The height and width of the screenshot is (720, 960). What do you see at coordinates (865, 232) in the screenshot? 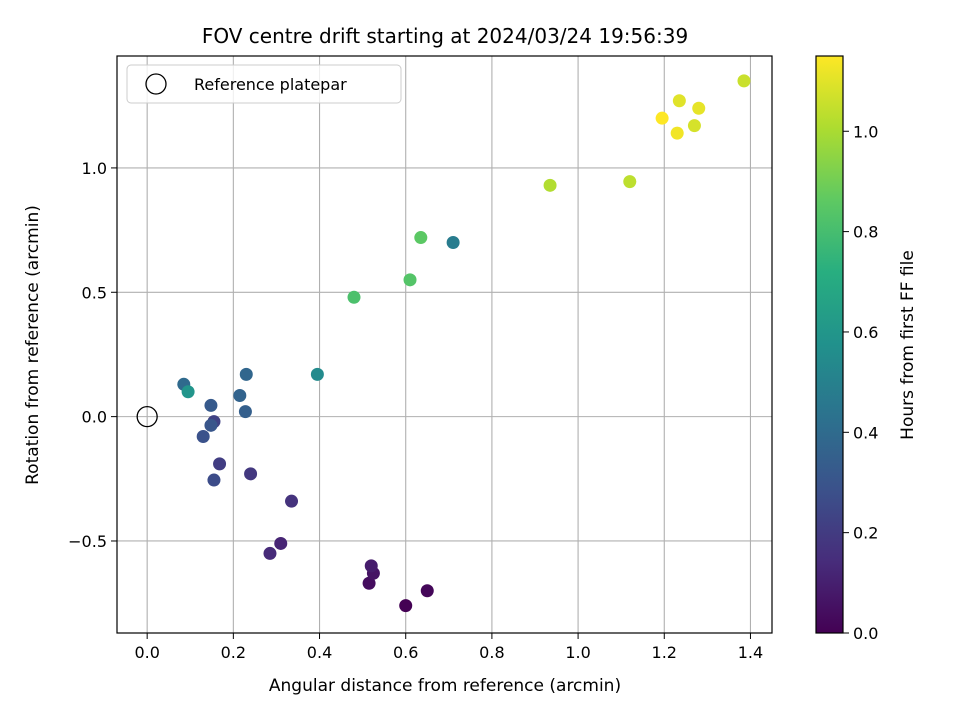
I see `colorbar-tick-label: 0.8` at bounding box center [865, 232].